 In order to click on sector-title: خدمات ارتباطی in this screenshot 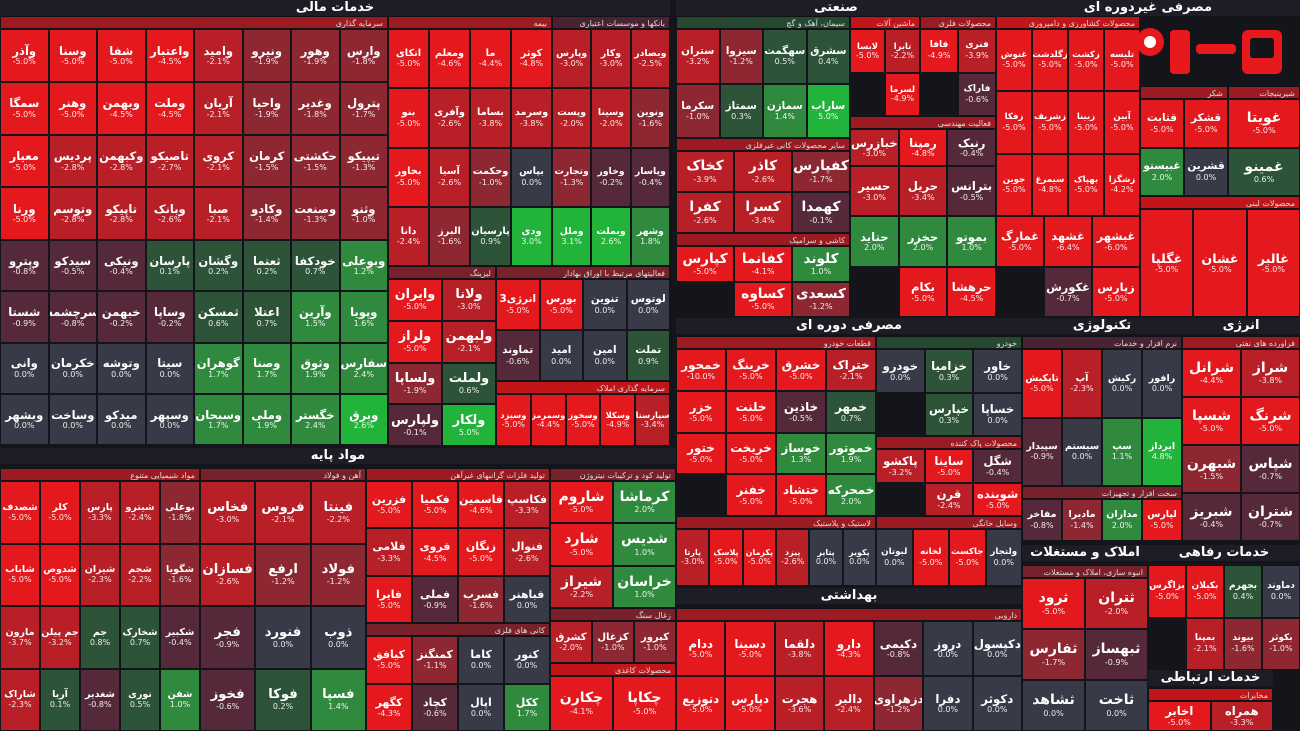, I will do `click(1210, 678)`.